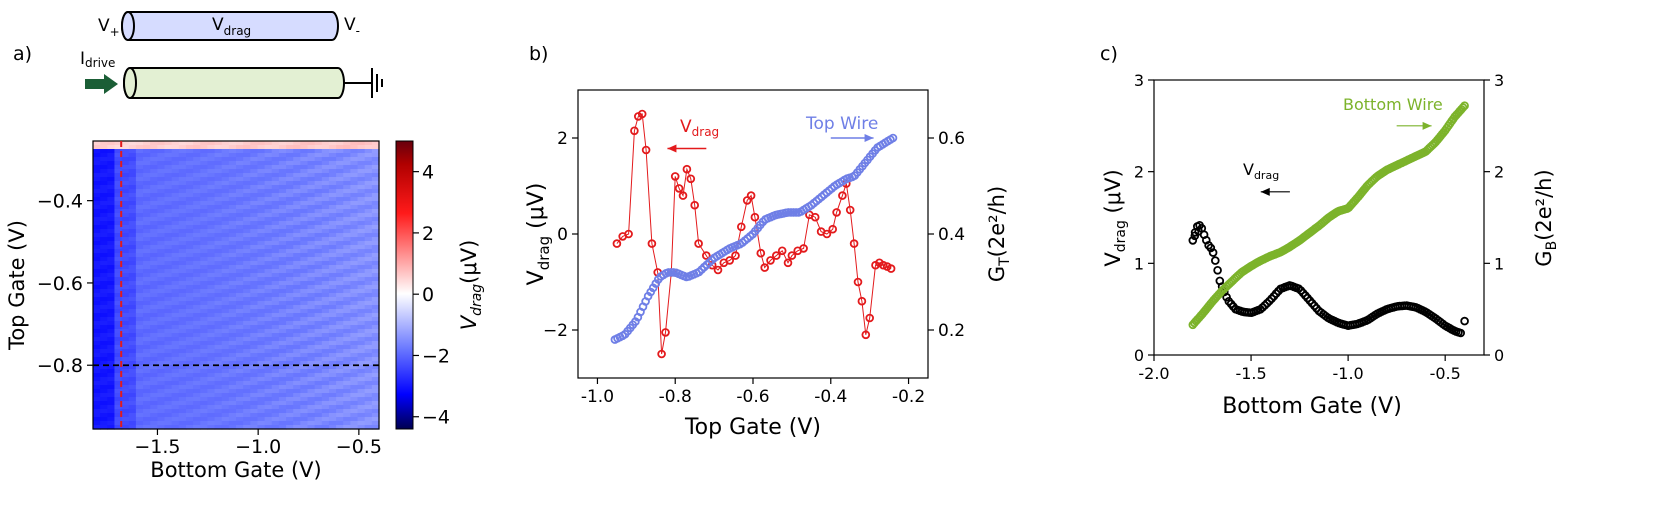 The height and width of the screenshot is (521, 1661). I want to click on x-tick-label: -0.6, so click(752, 397).